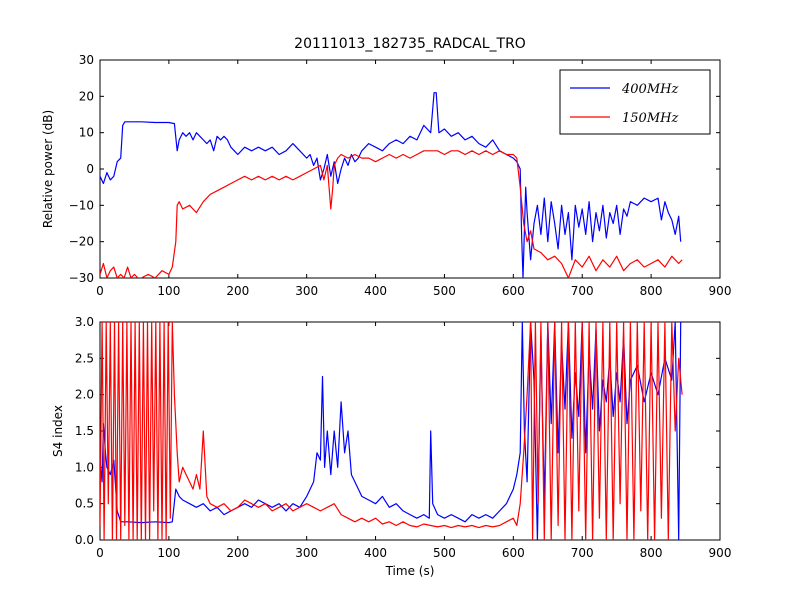 Image resolution: width=800 pixels, height=600 pixels. I want to click on power-x-tick-label: 800, so click(651, 291).